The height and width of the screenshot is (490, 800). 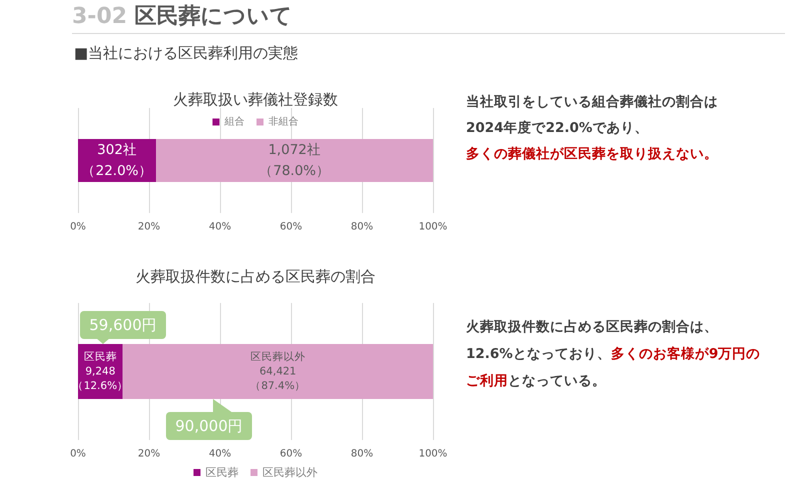 I want to click on chart-title: 火葬取扱件数に占める区民葬の割合, so click(x=256, y=277).